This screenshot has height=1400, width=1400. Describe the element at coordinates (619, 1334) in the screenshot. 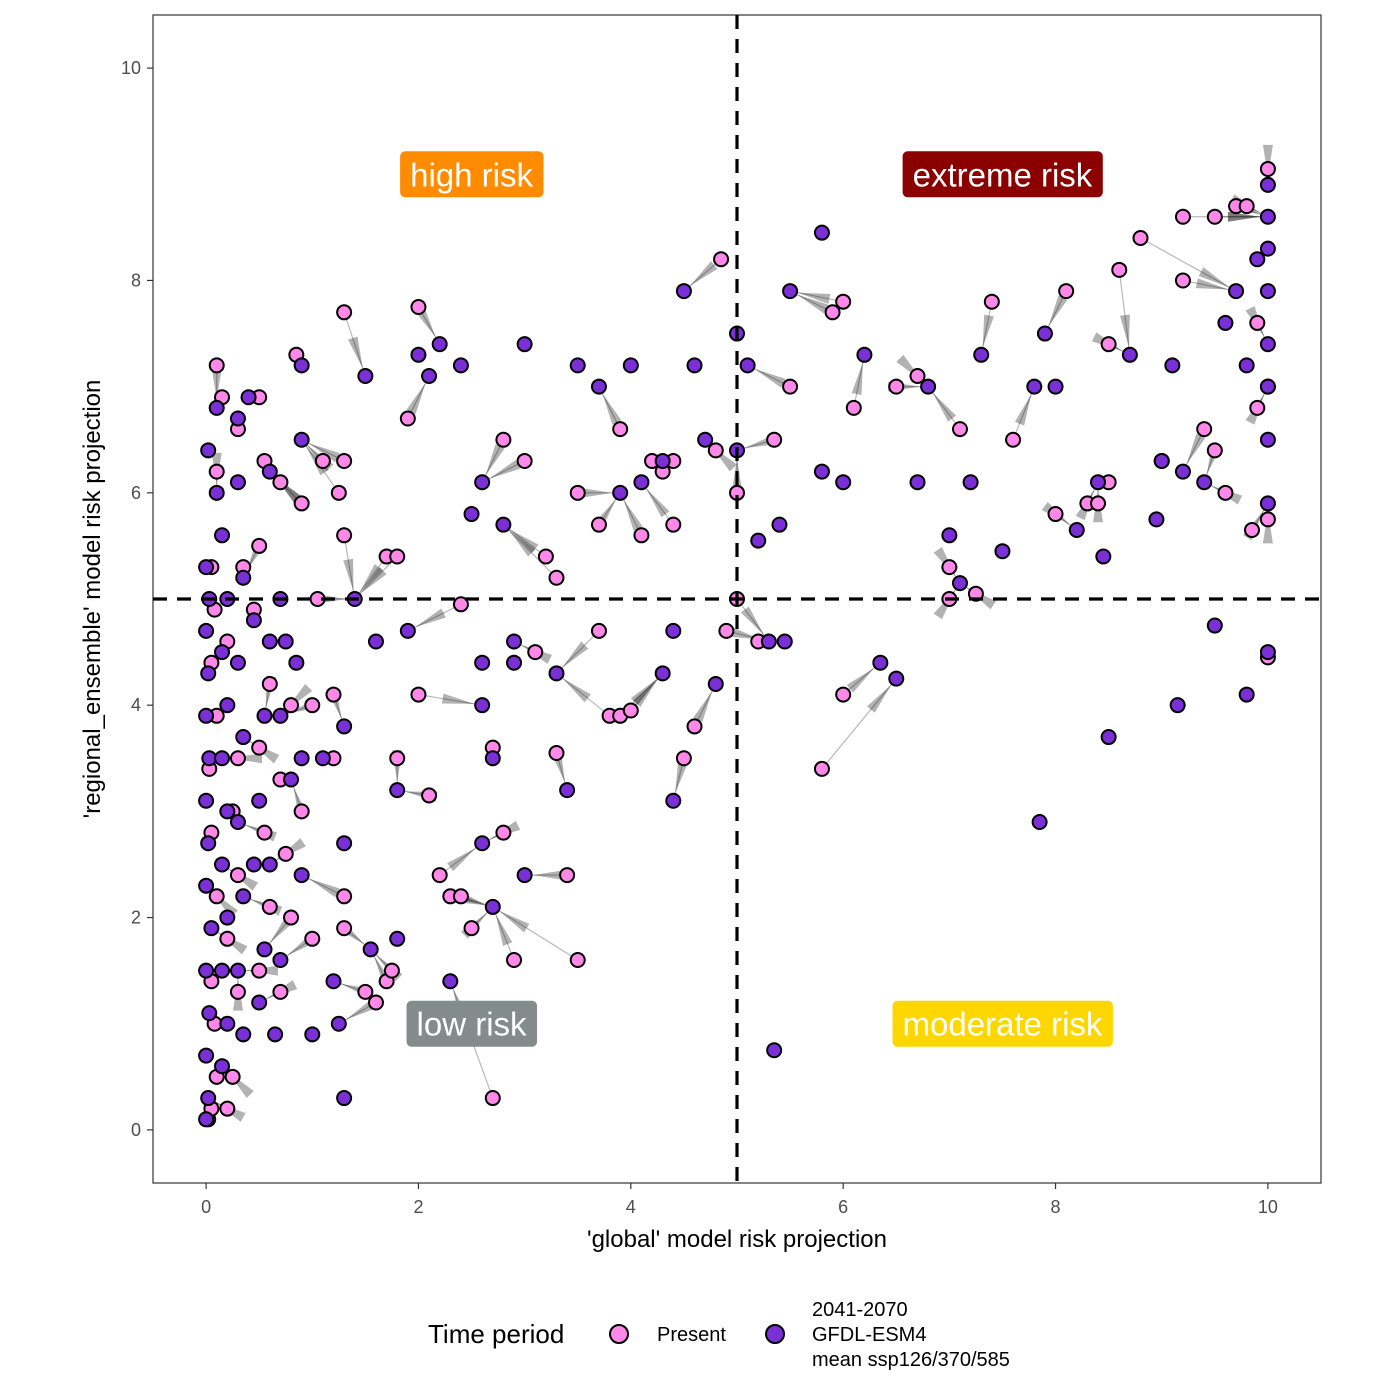

I see `legend-key-present` at that location.